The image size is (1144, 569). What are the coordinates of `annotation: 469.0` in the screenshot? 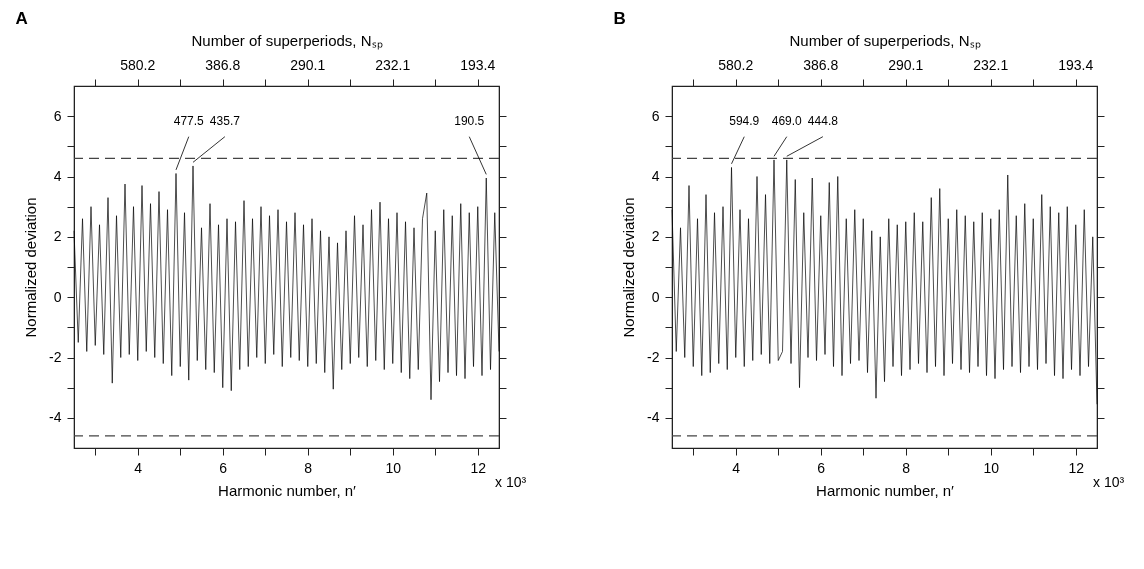 It's located at (787, 120).